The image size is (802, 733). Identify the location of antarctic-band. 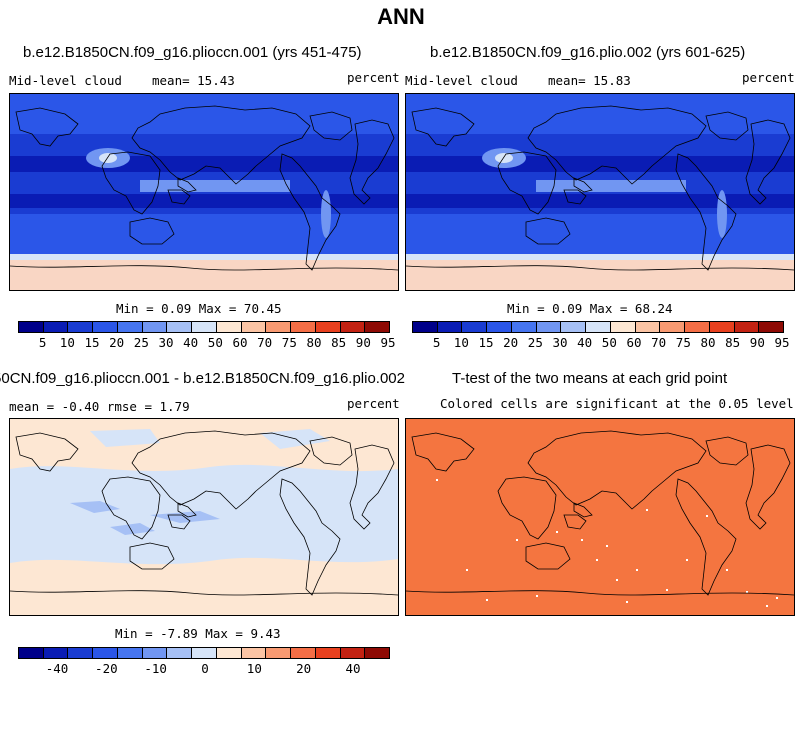
(600, 274).